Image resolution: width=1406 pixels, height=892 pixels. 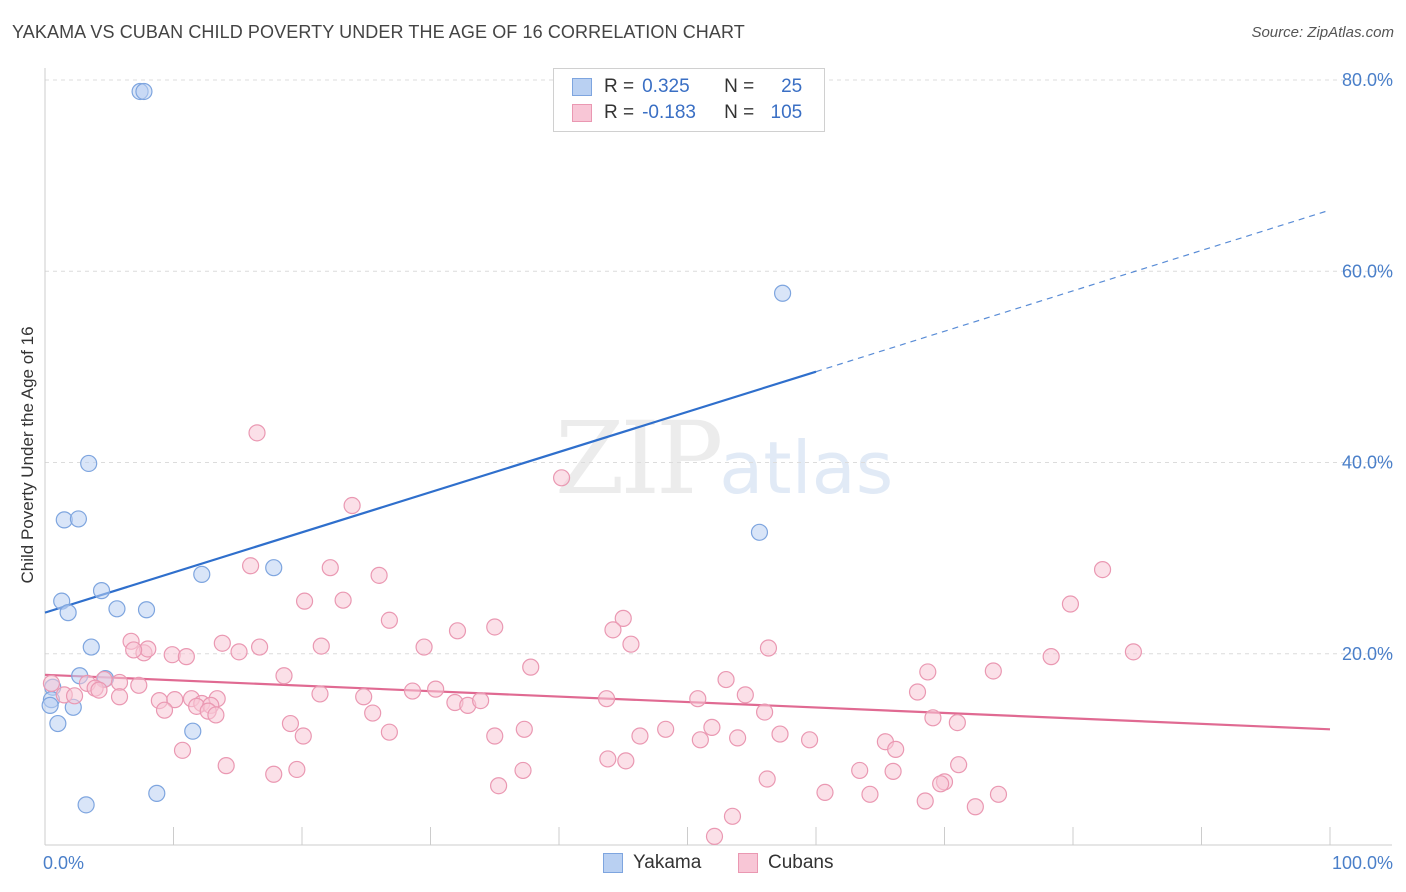 I want to click on y-tick-label: 60.0%, so click(x=1367, y=271).